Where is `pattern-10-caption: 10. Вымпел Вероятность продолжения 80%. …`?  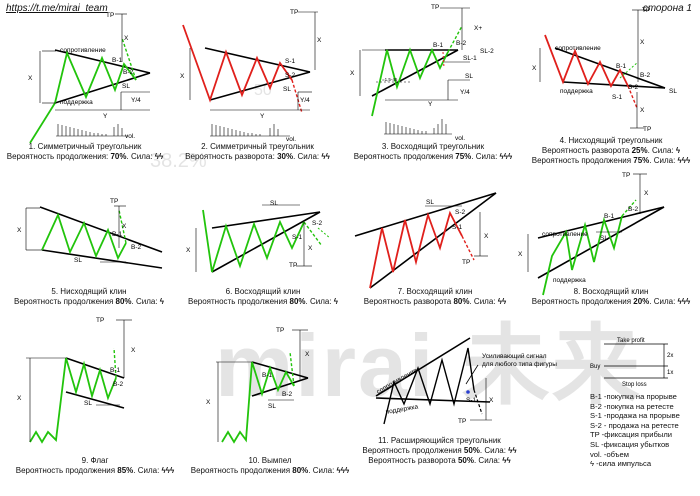 pattern-10-caption: 10. Вымпел Вероятность продолжения 80%. … is located at coordinates (270, 465).